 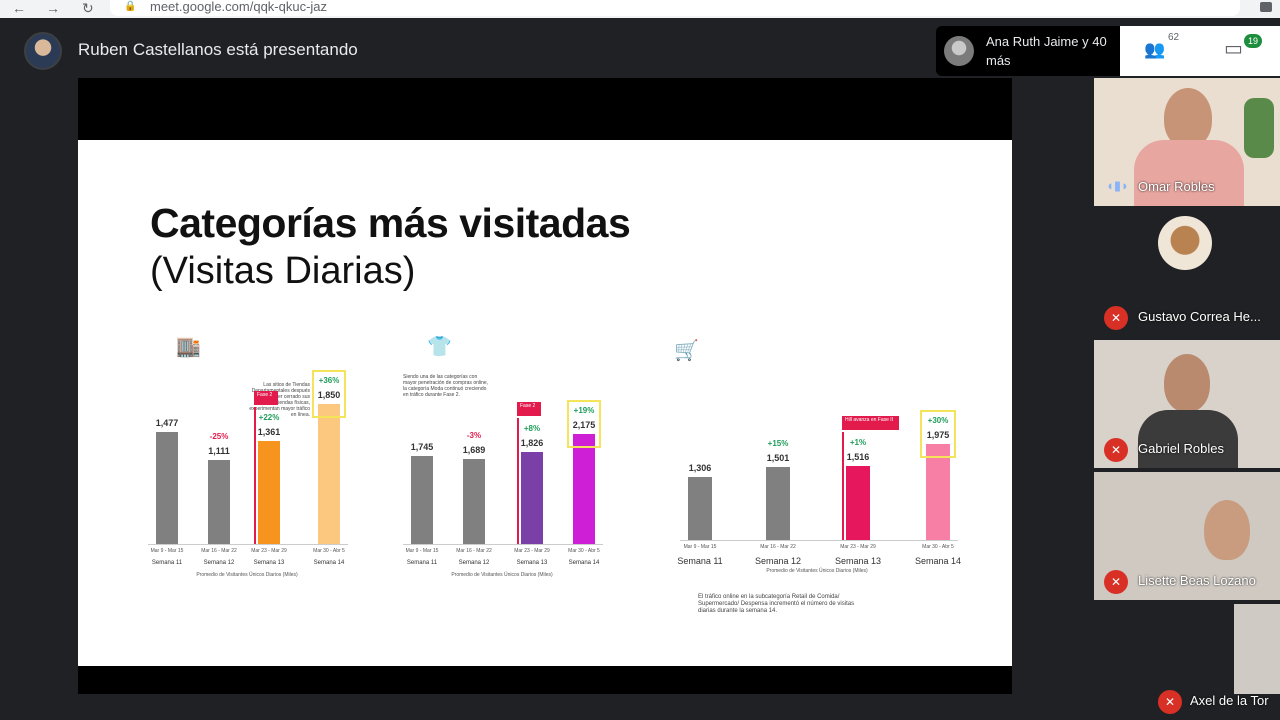 What do you see at coordinates (1174, 37) in the screenshot?
I see `people-count: 62` at bounding box center [1174, 37].